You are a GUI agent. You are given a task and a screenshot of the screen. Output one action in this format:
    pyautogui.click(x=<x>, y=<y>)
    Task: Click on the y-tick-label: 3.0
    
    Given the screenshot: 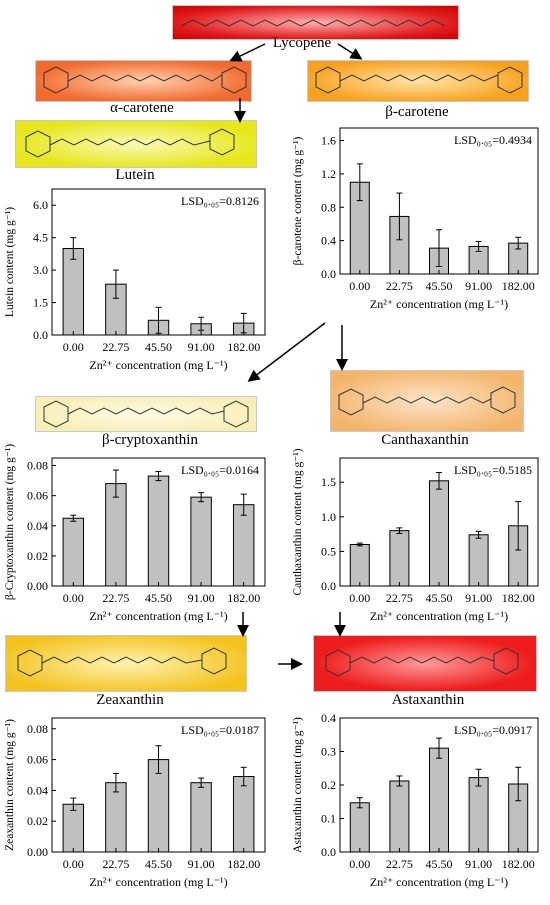 What is the action you would take?
    pyautogui.click(x=40, y=270)
    